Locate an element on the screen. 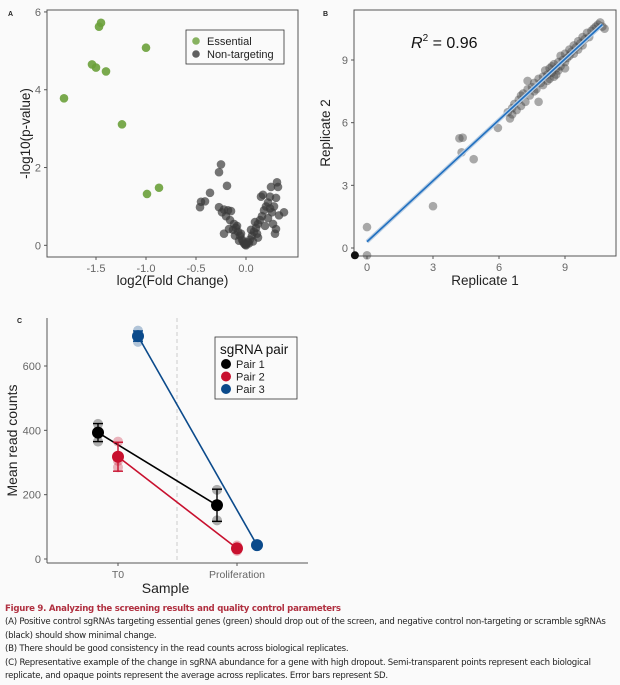  panel-label-b: B is located at coordinates (325, 14).